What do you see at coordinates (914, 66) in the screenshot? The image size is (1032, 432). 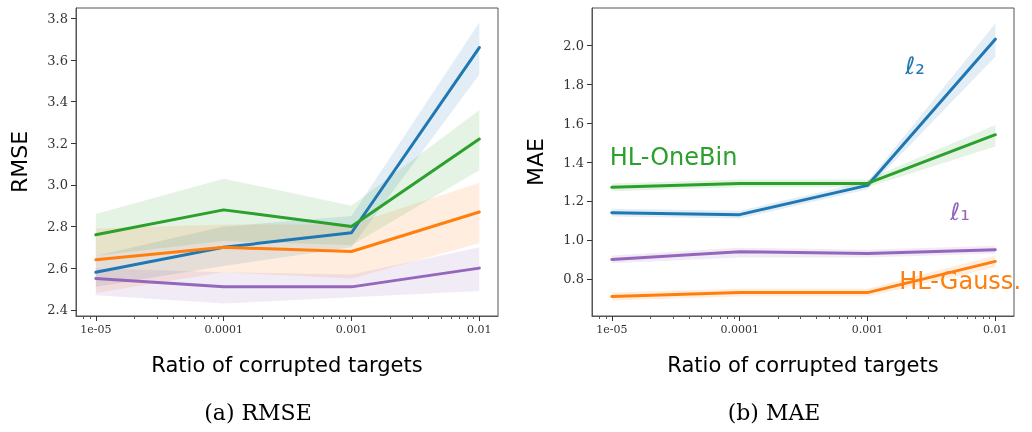 I see `series-label: ℓ₂` at bounding box center [914, 66].